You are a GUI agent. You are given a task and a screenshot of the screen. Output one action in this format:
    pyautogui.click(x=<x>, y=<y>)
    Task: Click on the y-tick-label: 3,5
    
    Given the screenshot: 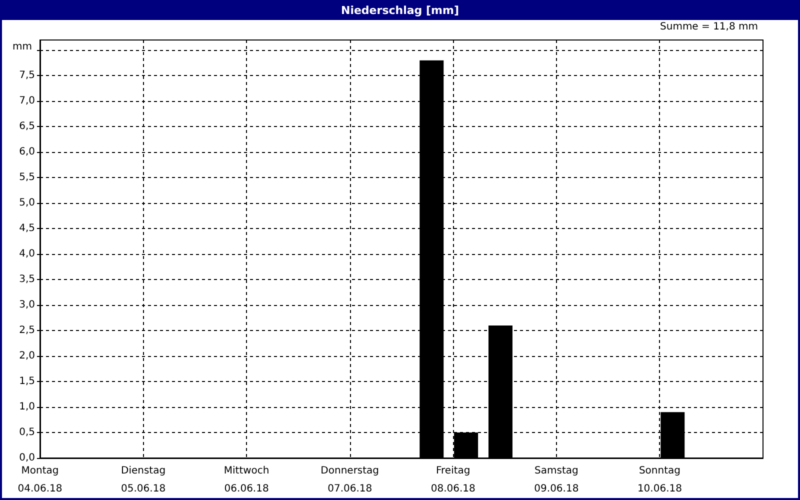 What is the action you would take?
    pyautogui.click(x=27, y=280)
    